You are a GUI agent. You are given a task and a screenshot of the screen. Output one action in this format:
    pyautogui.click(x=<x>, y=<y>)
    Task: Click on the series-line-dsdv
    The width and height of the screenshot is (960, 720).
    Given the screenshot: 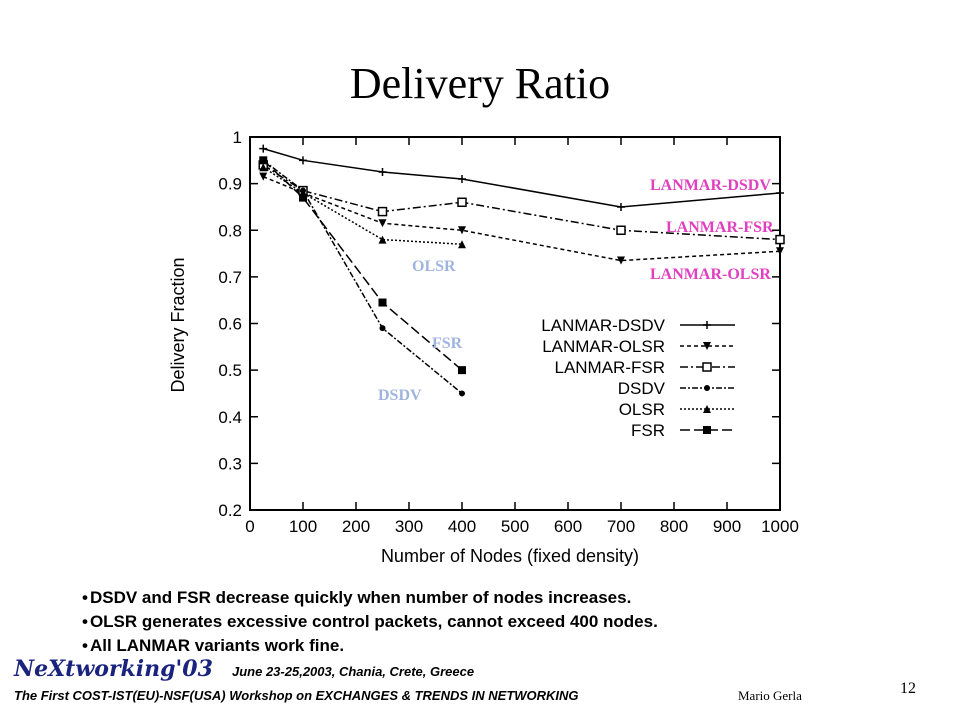 What is the action you would take?
    pyautogui.click(x=362, y=277)
    